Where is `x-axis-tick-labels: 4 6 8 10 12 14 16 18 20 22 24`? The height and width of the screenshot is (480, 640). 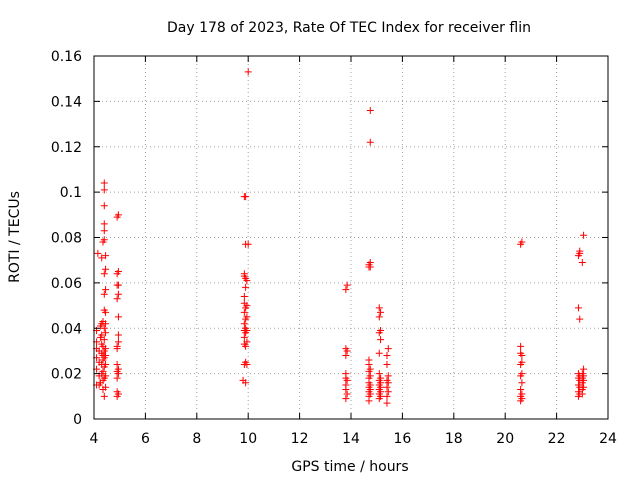
x-axis-tick-labels: 4 6 8 10 12 14 16 18 20 22 24 is located at coordinates (353, 439).